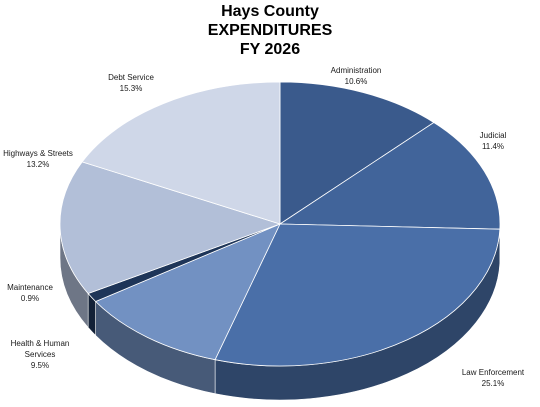  Describe the element at coordinates (493, 146) in the screenshot. I see `slice-value-judicial: 11.4%` at that location.